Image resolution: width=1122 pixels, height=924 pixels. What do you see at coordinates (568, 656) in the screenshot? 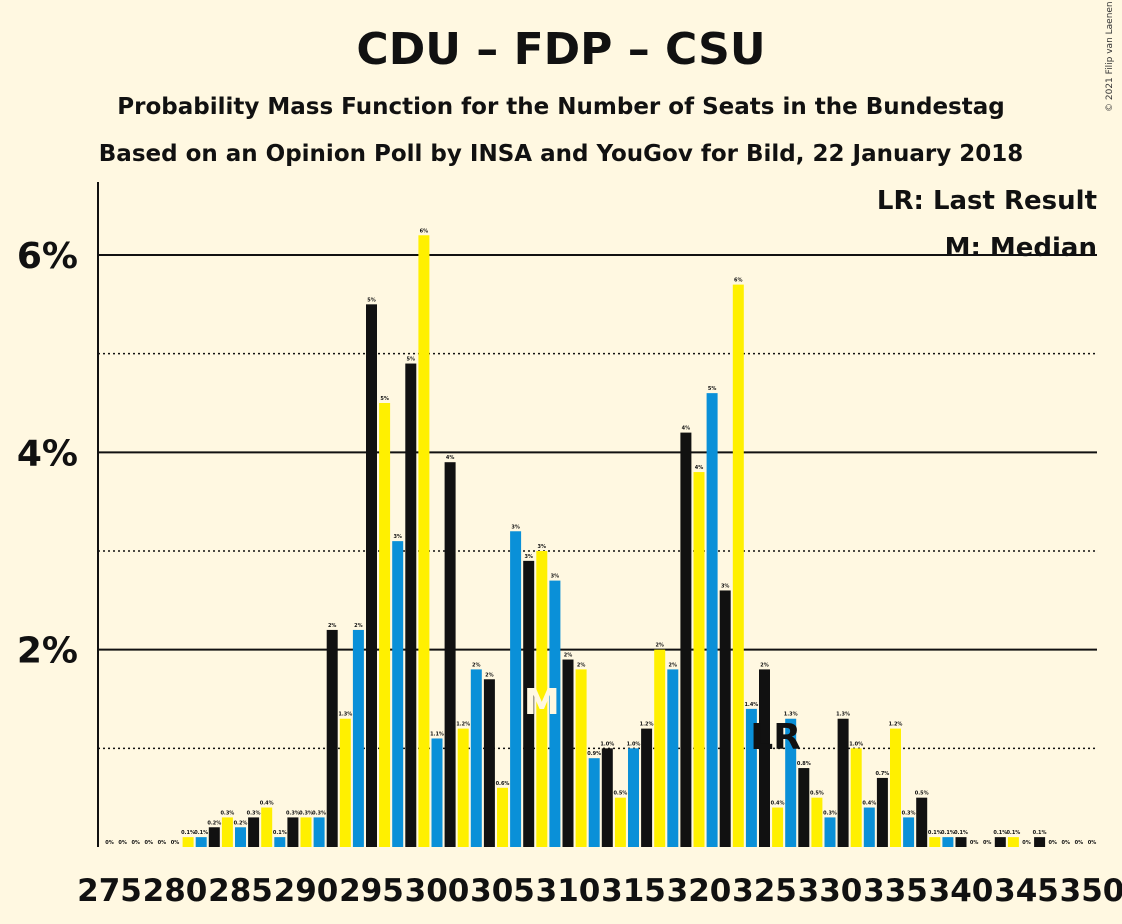
I see `data-label-seat-310: 2%` at bounding box center [568, 656].